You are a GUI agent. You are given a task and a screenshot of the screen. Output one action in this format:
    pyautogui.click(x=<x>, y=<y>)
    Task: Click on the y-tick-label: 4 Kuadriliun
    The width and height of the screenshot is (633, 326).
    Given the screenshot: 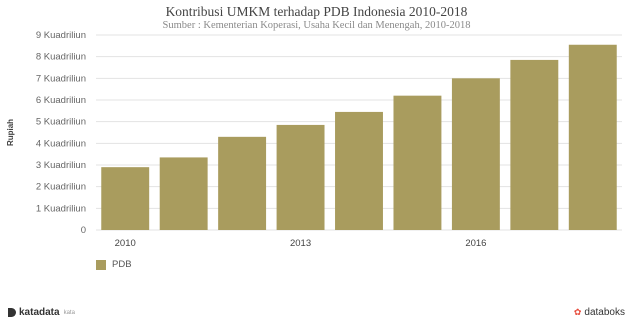 What is the action you would take?
    pyautogui.click(x=61, y=143)
    